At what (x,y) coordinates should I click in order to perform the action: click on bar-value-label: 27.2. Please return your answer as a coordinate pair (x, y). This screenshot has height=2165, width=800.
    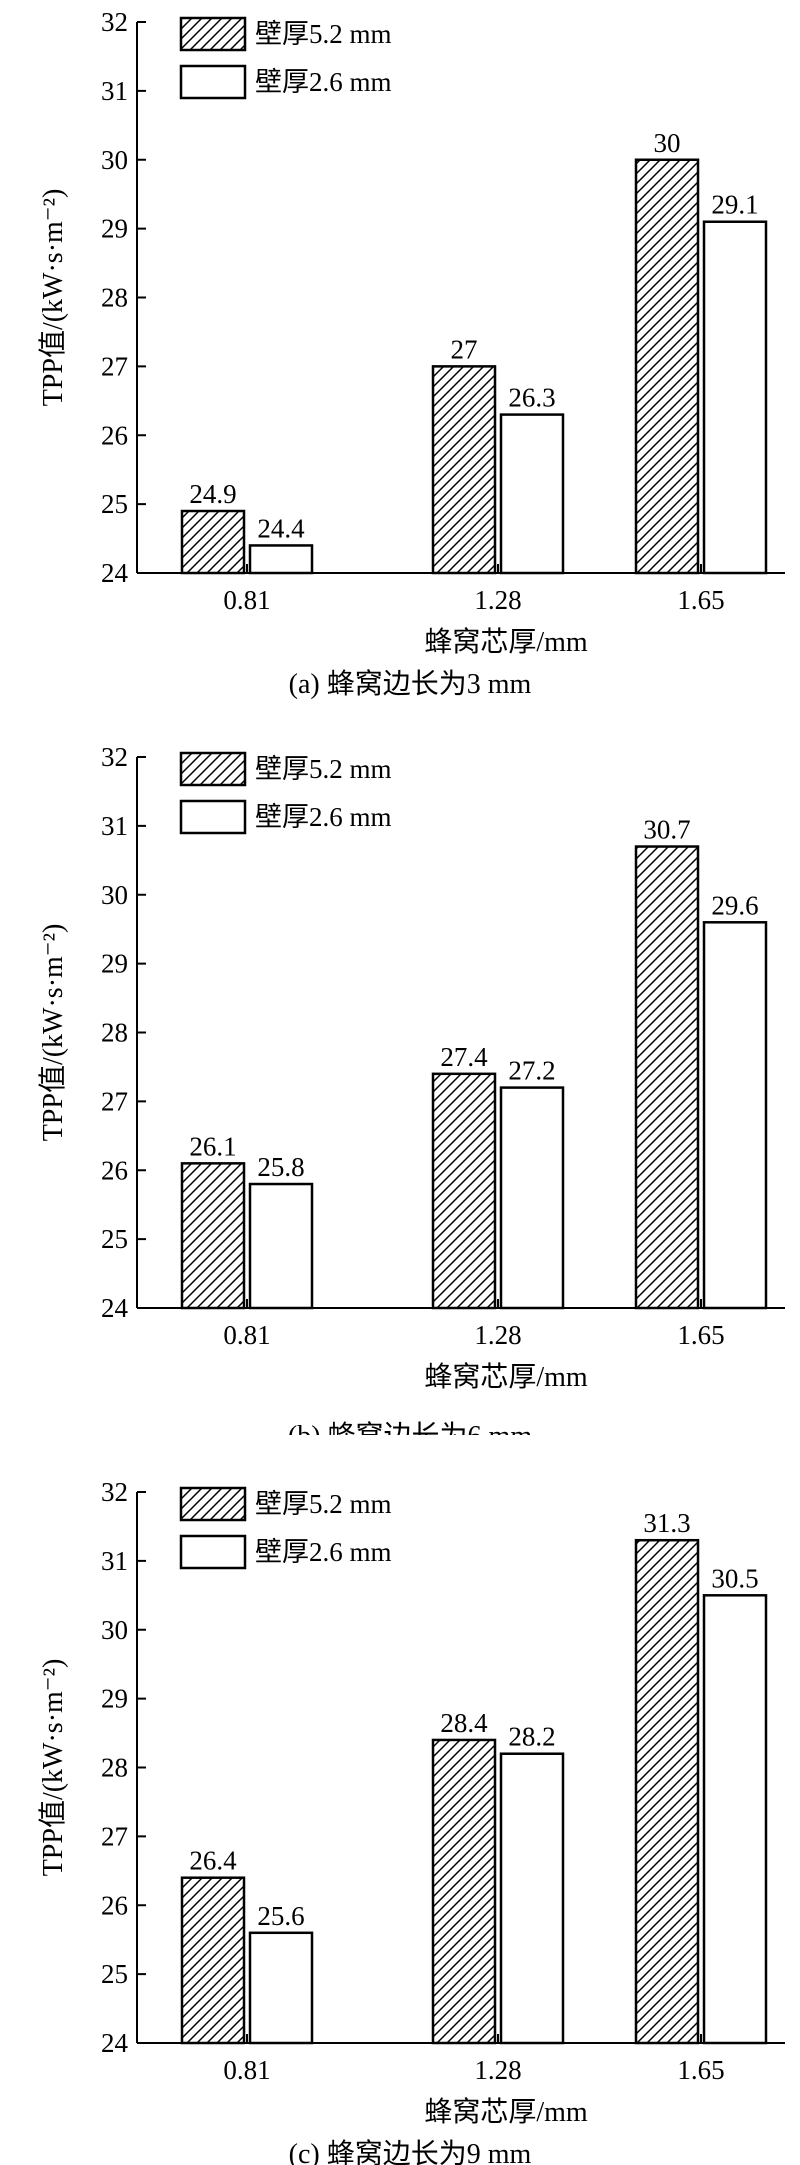
    Looking at the image, I should click on (531, 1071).